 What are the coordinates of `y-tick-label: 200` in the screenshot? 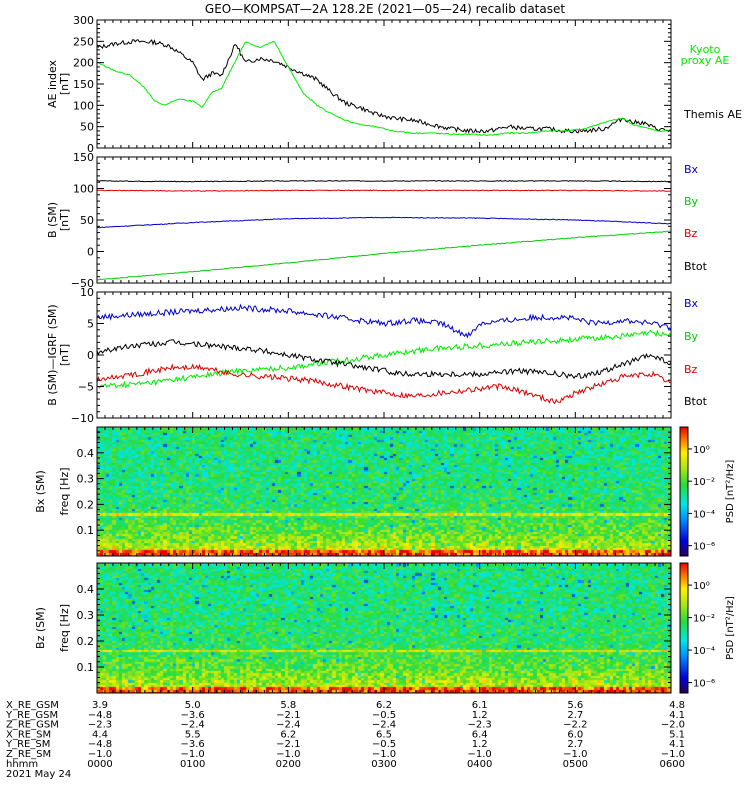 It's located at (83, 63).